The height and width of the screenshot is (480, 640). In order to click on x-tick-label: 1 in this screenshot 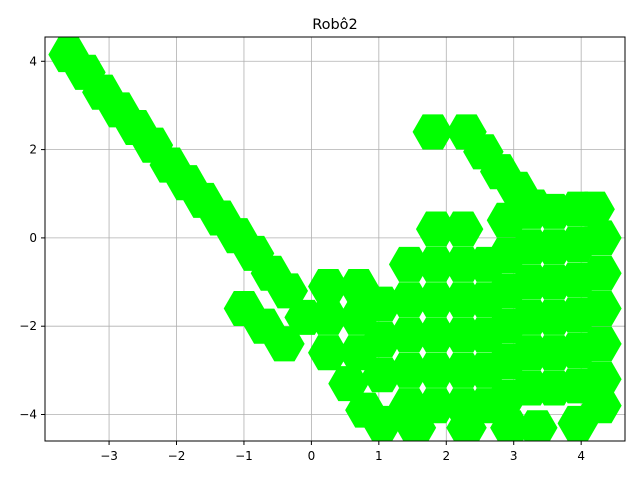, I will do `click(379, 456)`.